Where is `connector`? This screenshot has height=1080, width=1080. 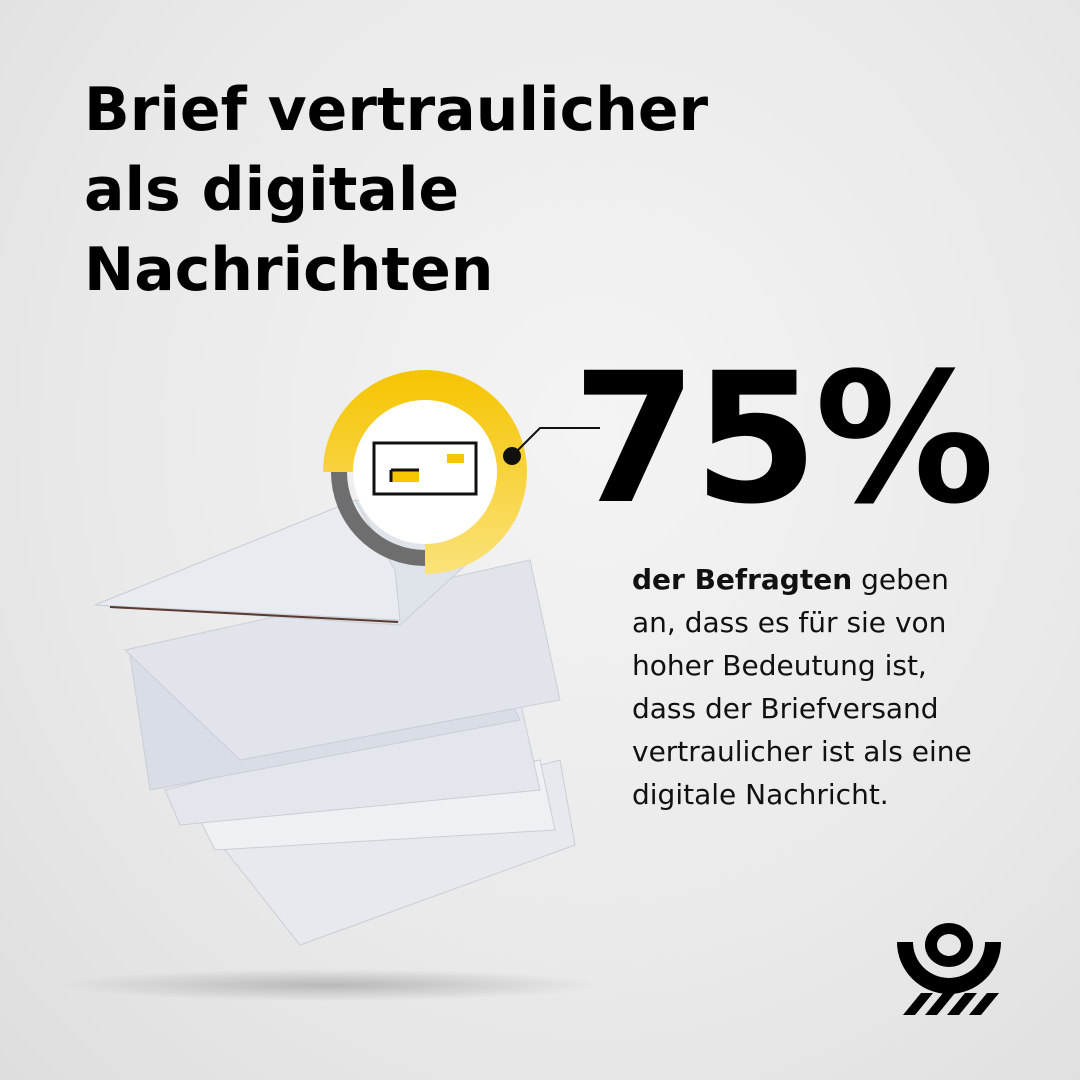
connector is located at coordinates (555, 442).